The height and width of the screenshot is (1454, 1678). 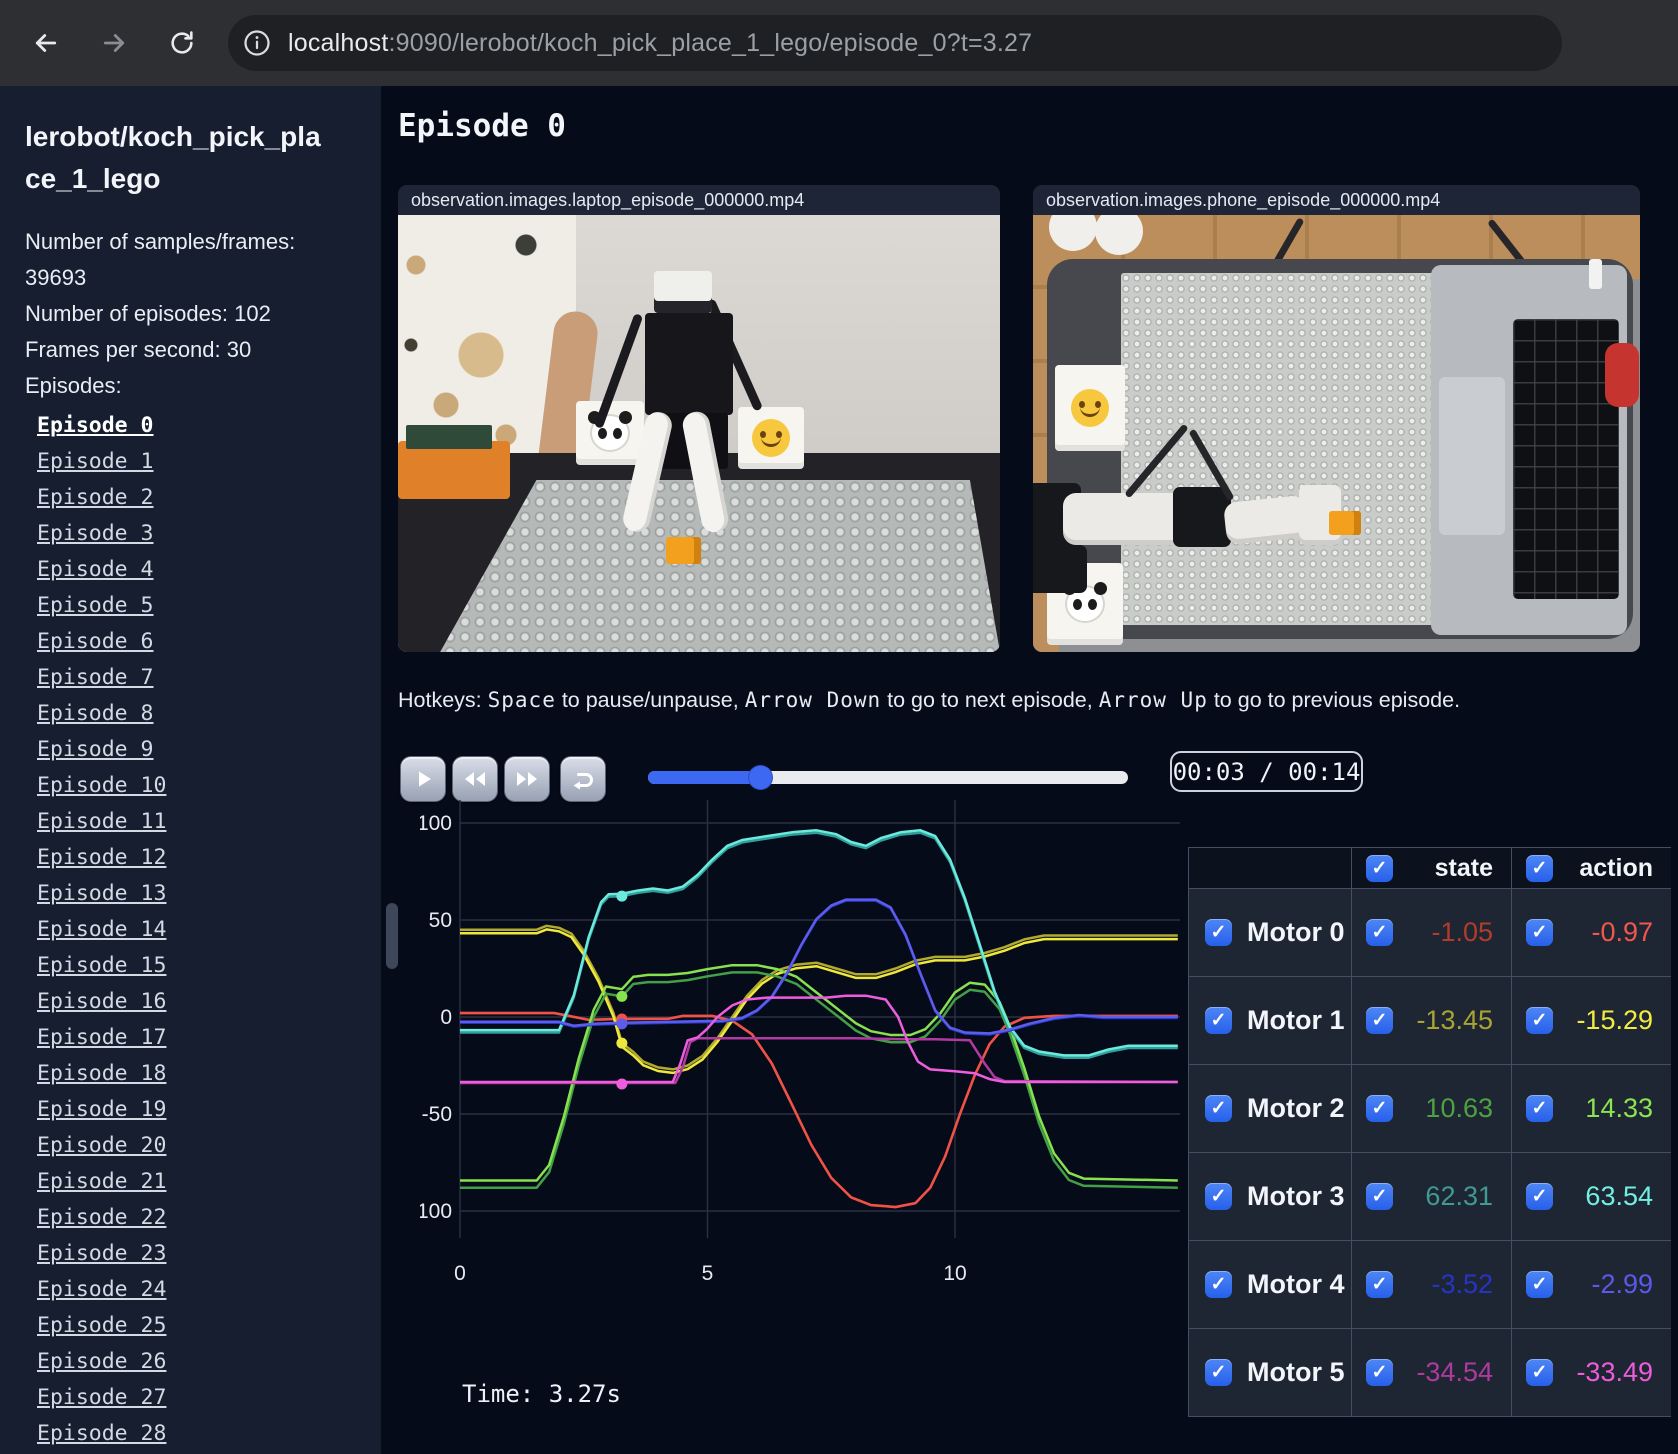 What do you see at coordinates (527, 779) in the screenshot?
I see `fast-forward-button` at bounding box center [527, 779].